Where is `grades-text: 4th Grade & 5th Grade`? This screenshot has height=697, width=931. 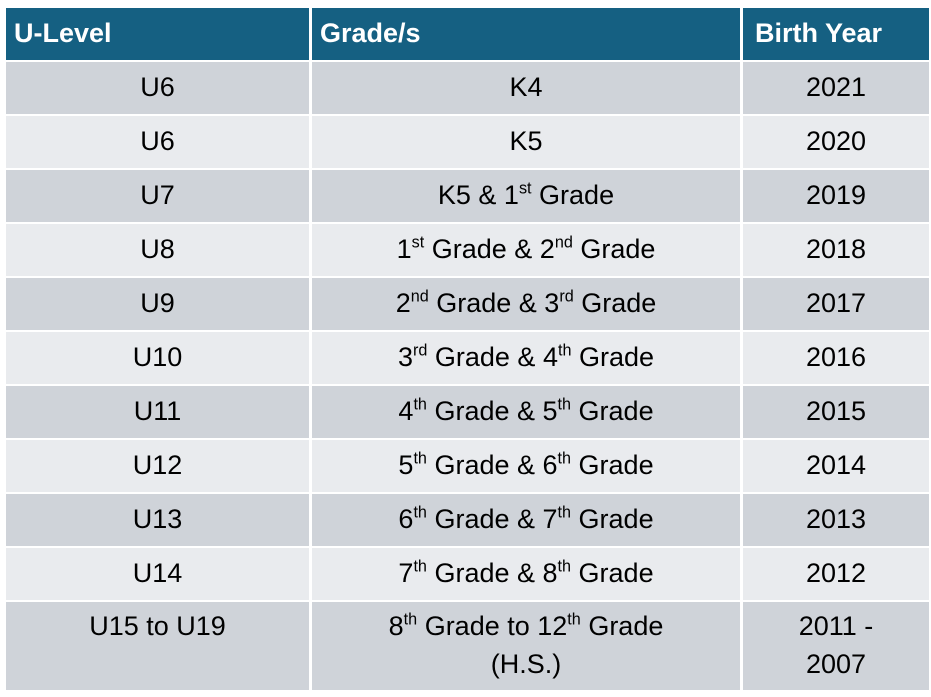 grades-text: 4th Grade & 5th Grade is located at coordinates (525, 412).